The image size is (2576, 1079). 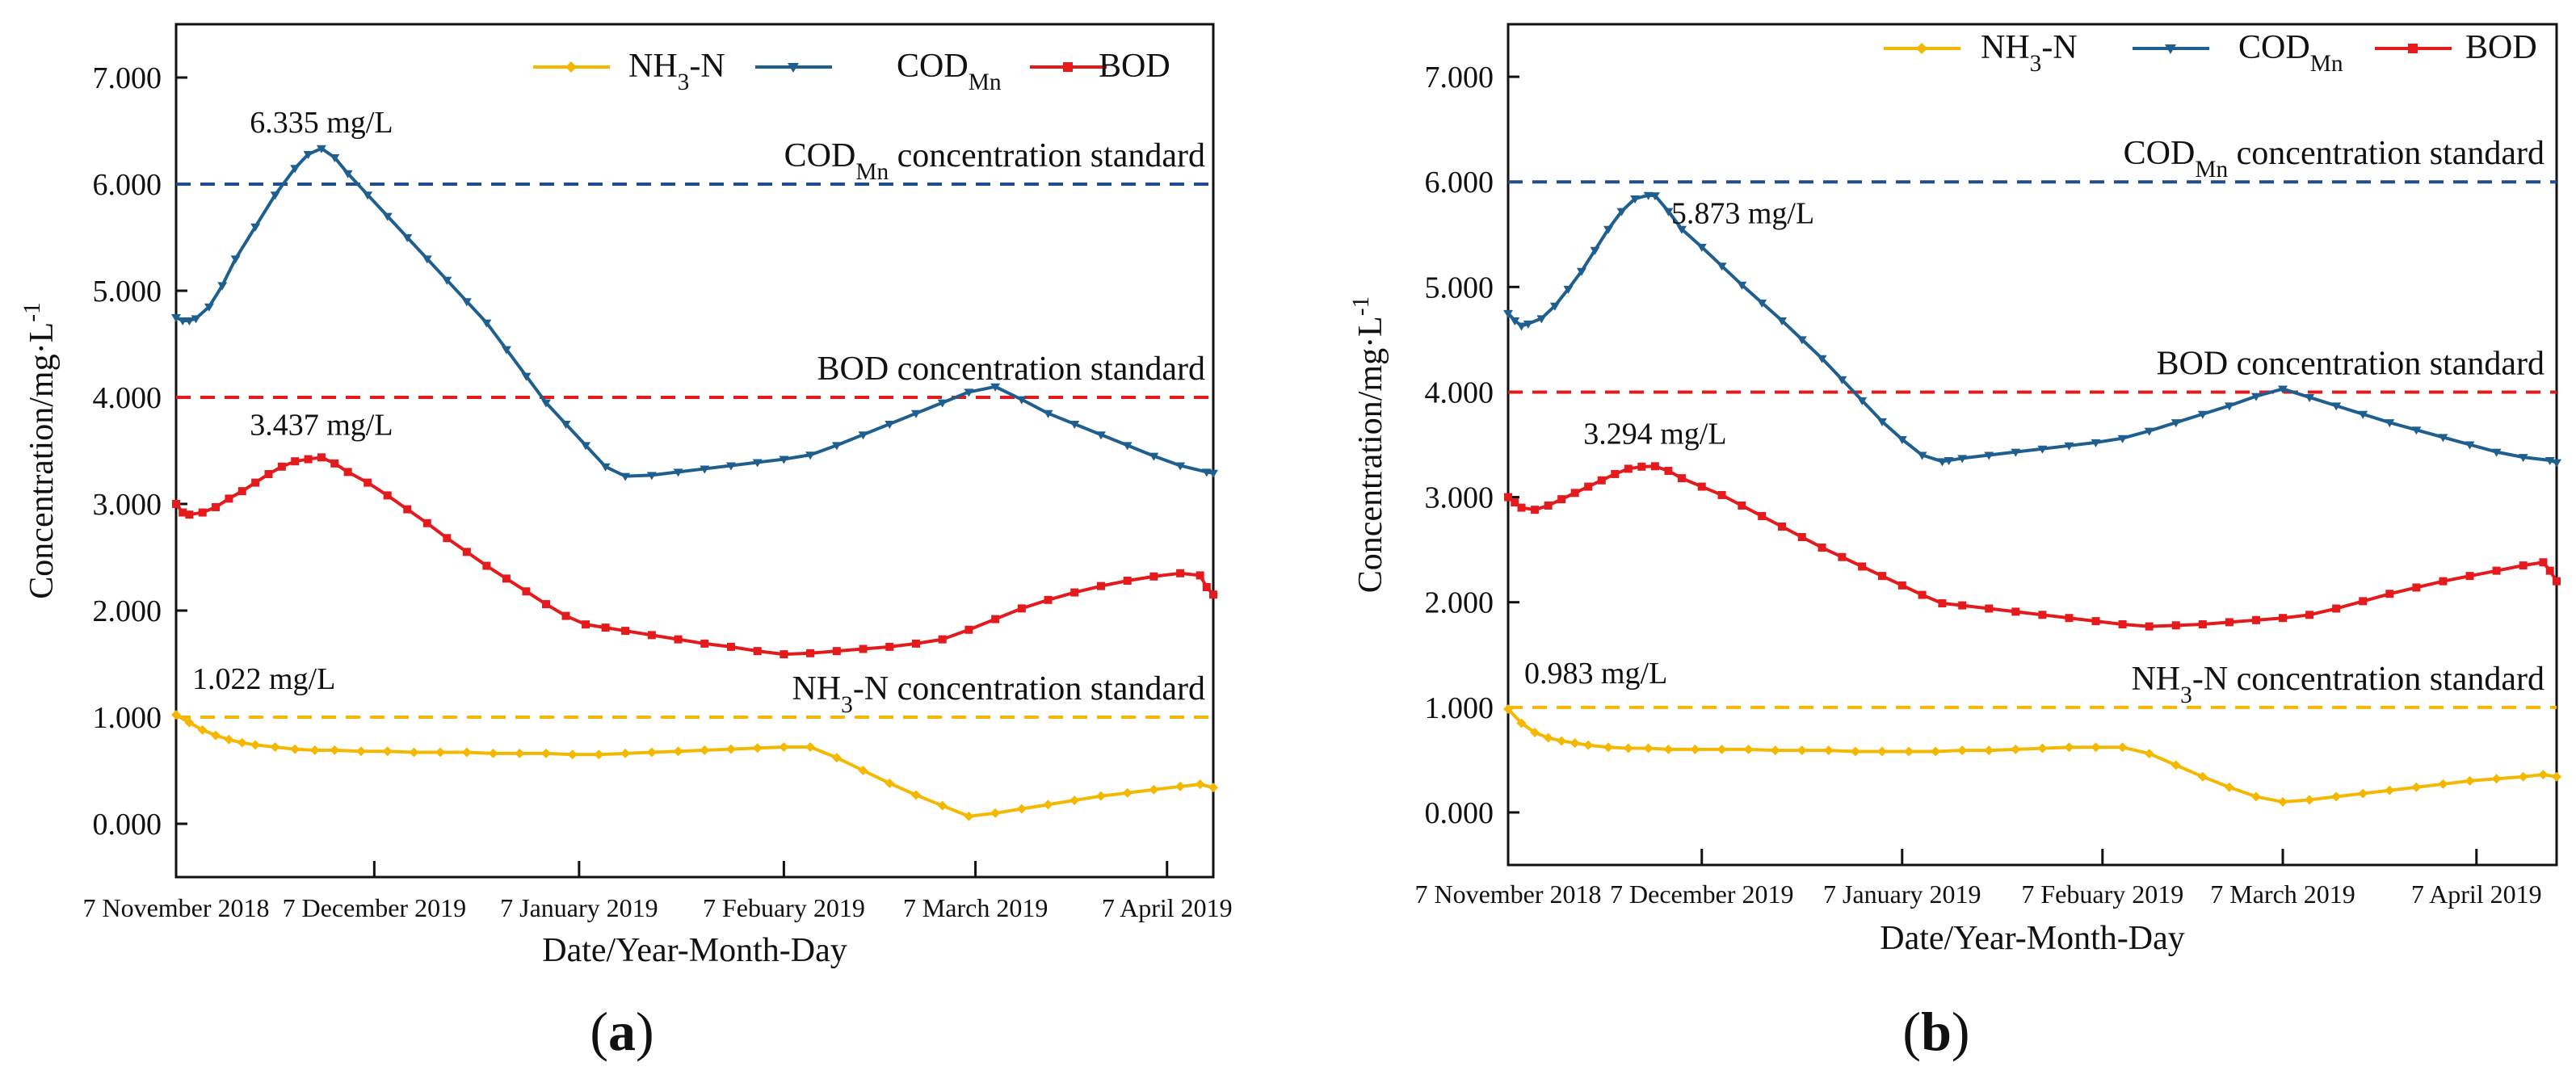 I want to click on x-tick-label: 7 November 2018, so click(x=1507, y=895).